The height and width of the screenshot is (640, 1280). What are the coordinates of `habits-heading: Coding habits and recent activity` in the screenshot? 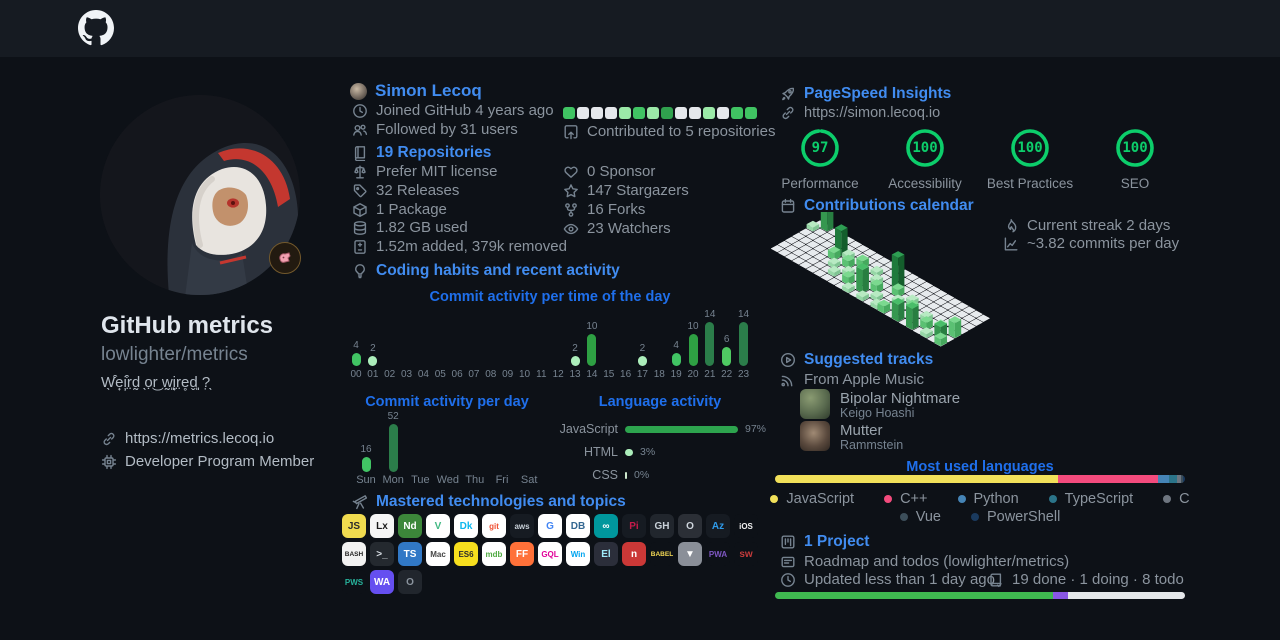 It's located at (498, 270).